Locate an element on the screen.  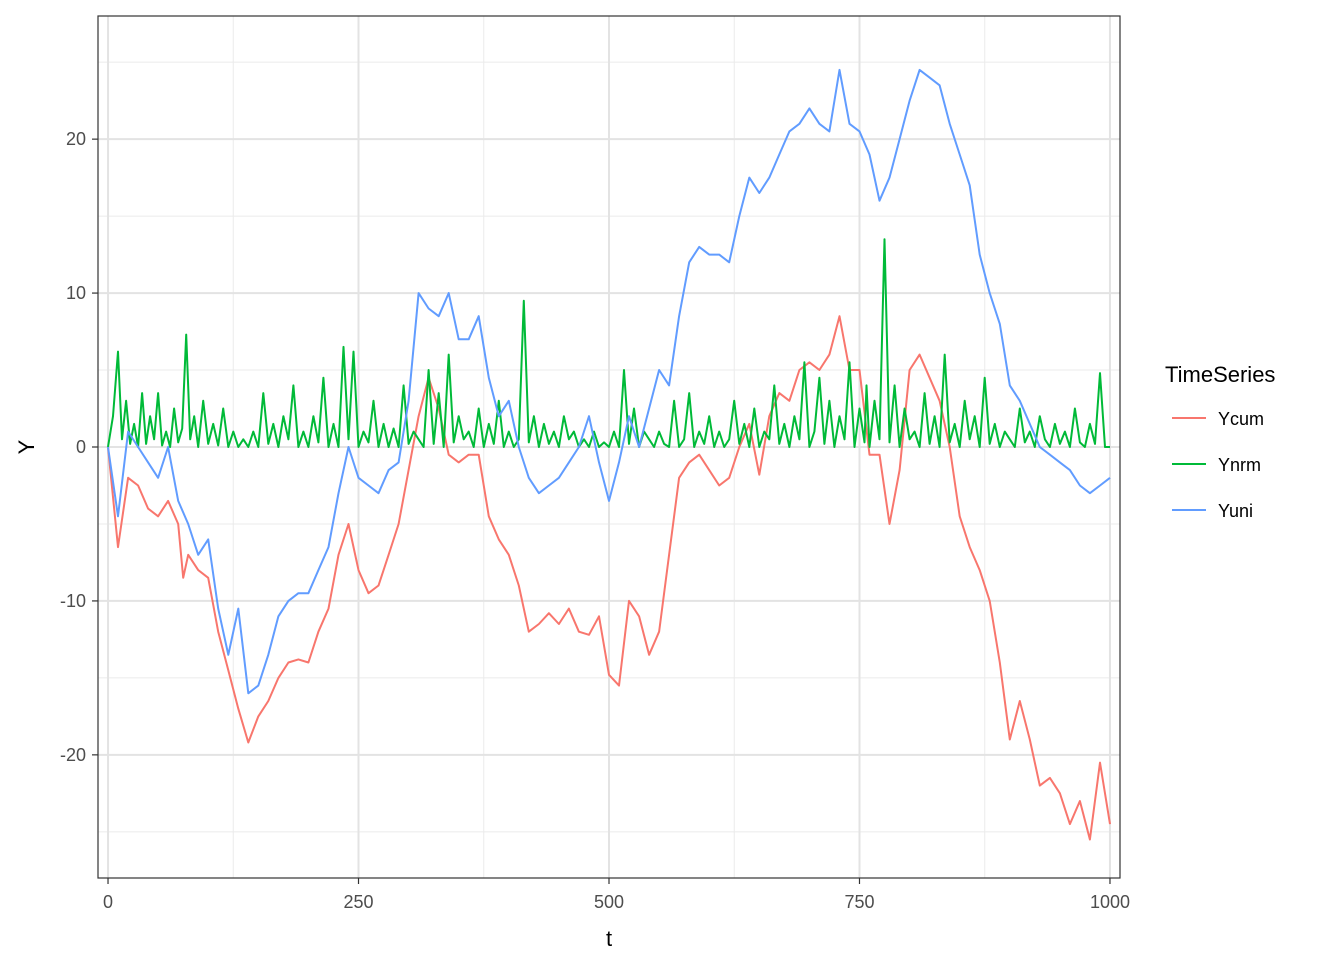
x-tick-label: 0 is located at coordinates (108, 902).